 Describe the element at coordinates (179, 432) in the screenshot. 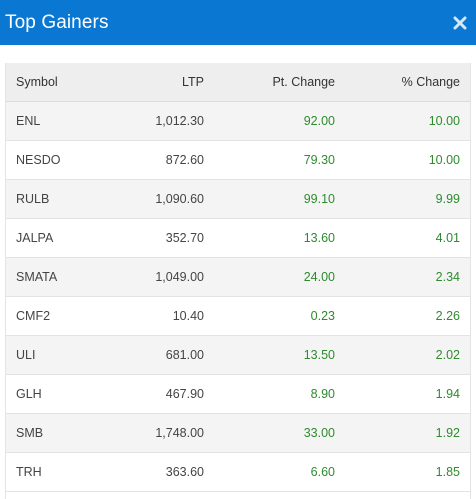

I see `cell-ltp: 1,748.00` at that location.